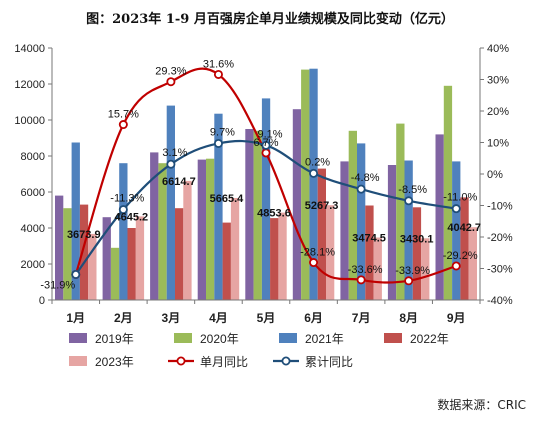  Describe the element at coordinates (218, 318) in the screenshot. I see `x-tick-label: 4月` at that location.